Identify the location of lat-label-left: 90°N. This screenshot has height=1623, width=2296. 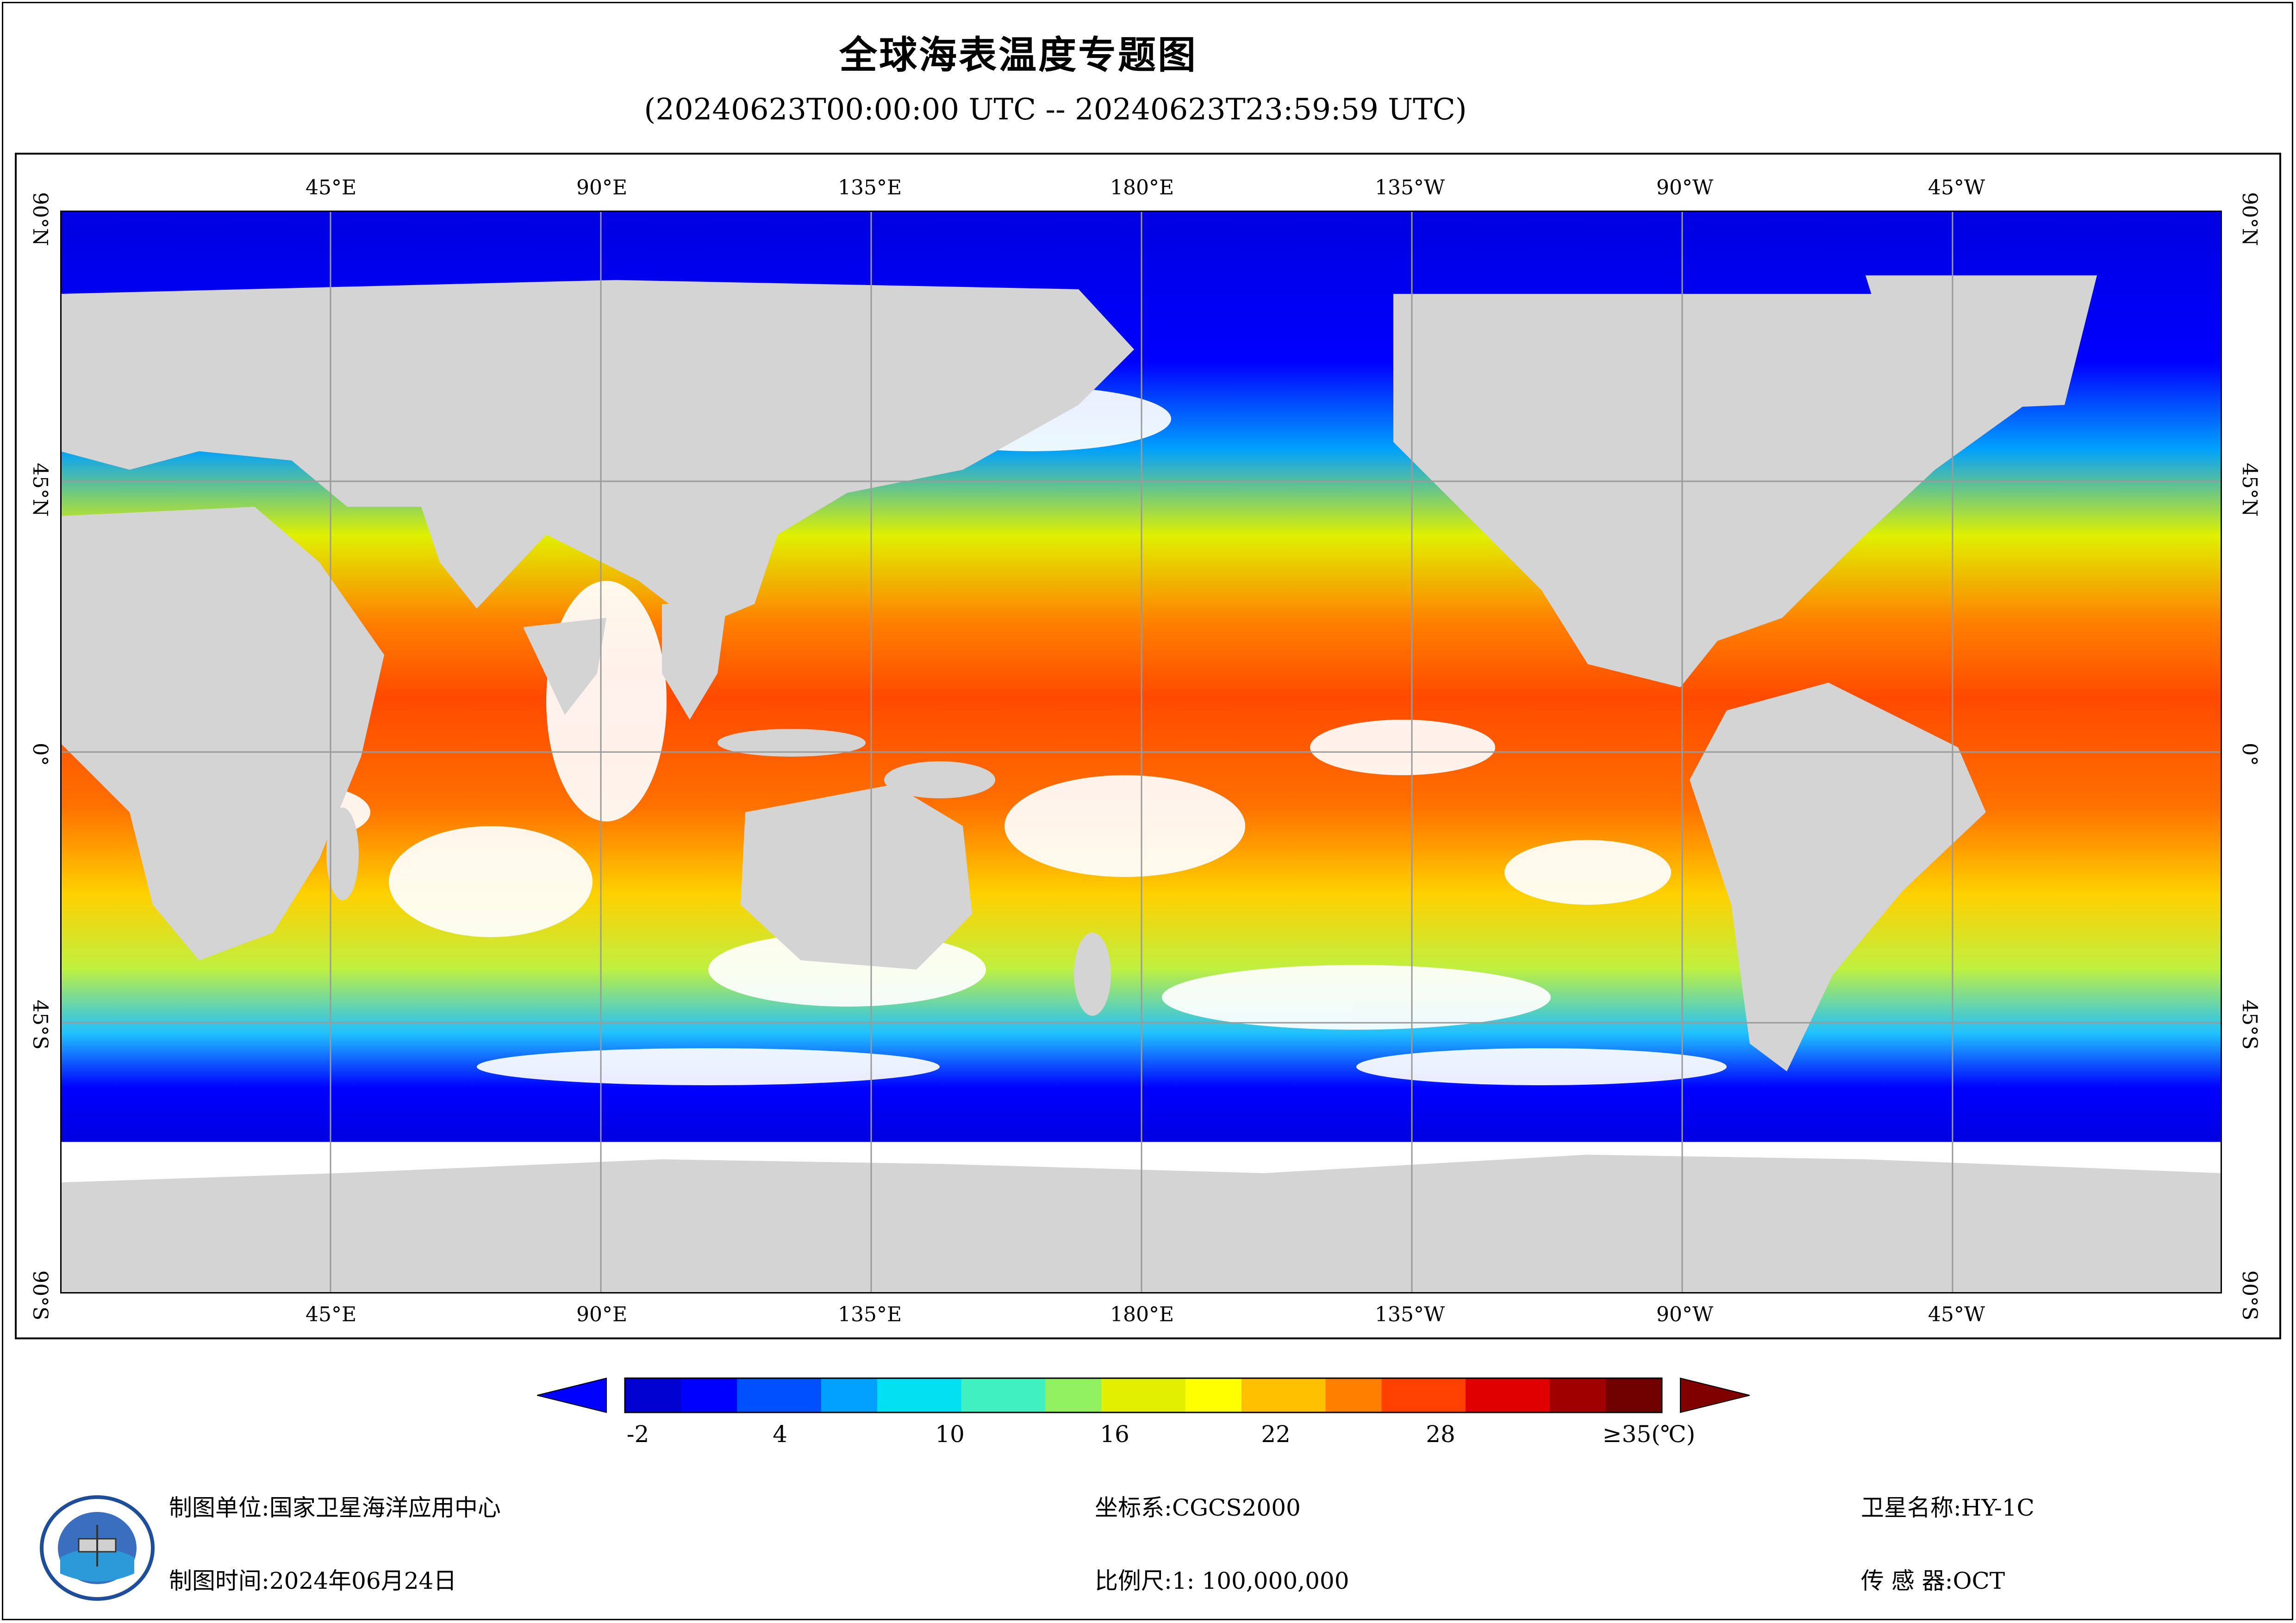
(40, 219).